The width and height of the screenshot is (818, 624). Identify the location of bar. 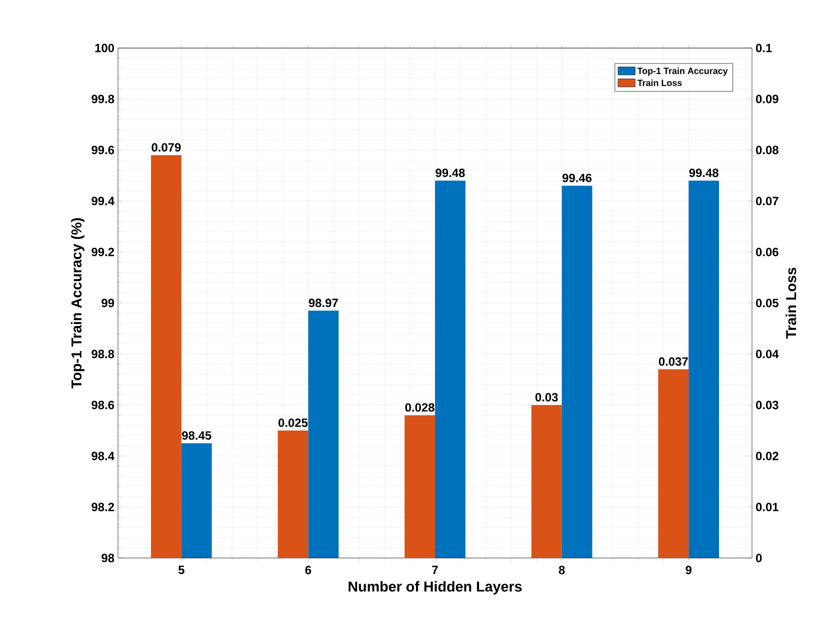
(166, 356).